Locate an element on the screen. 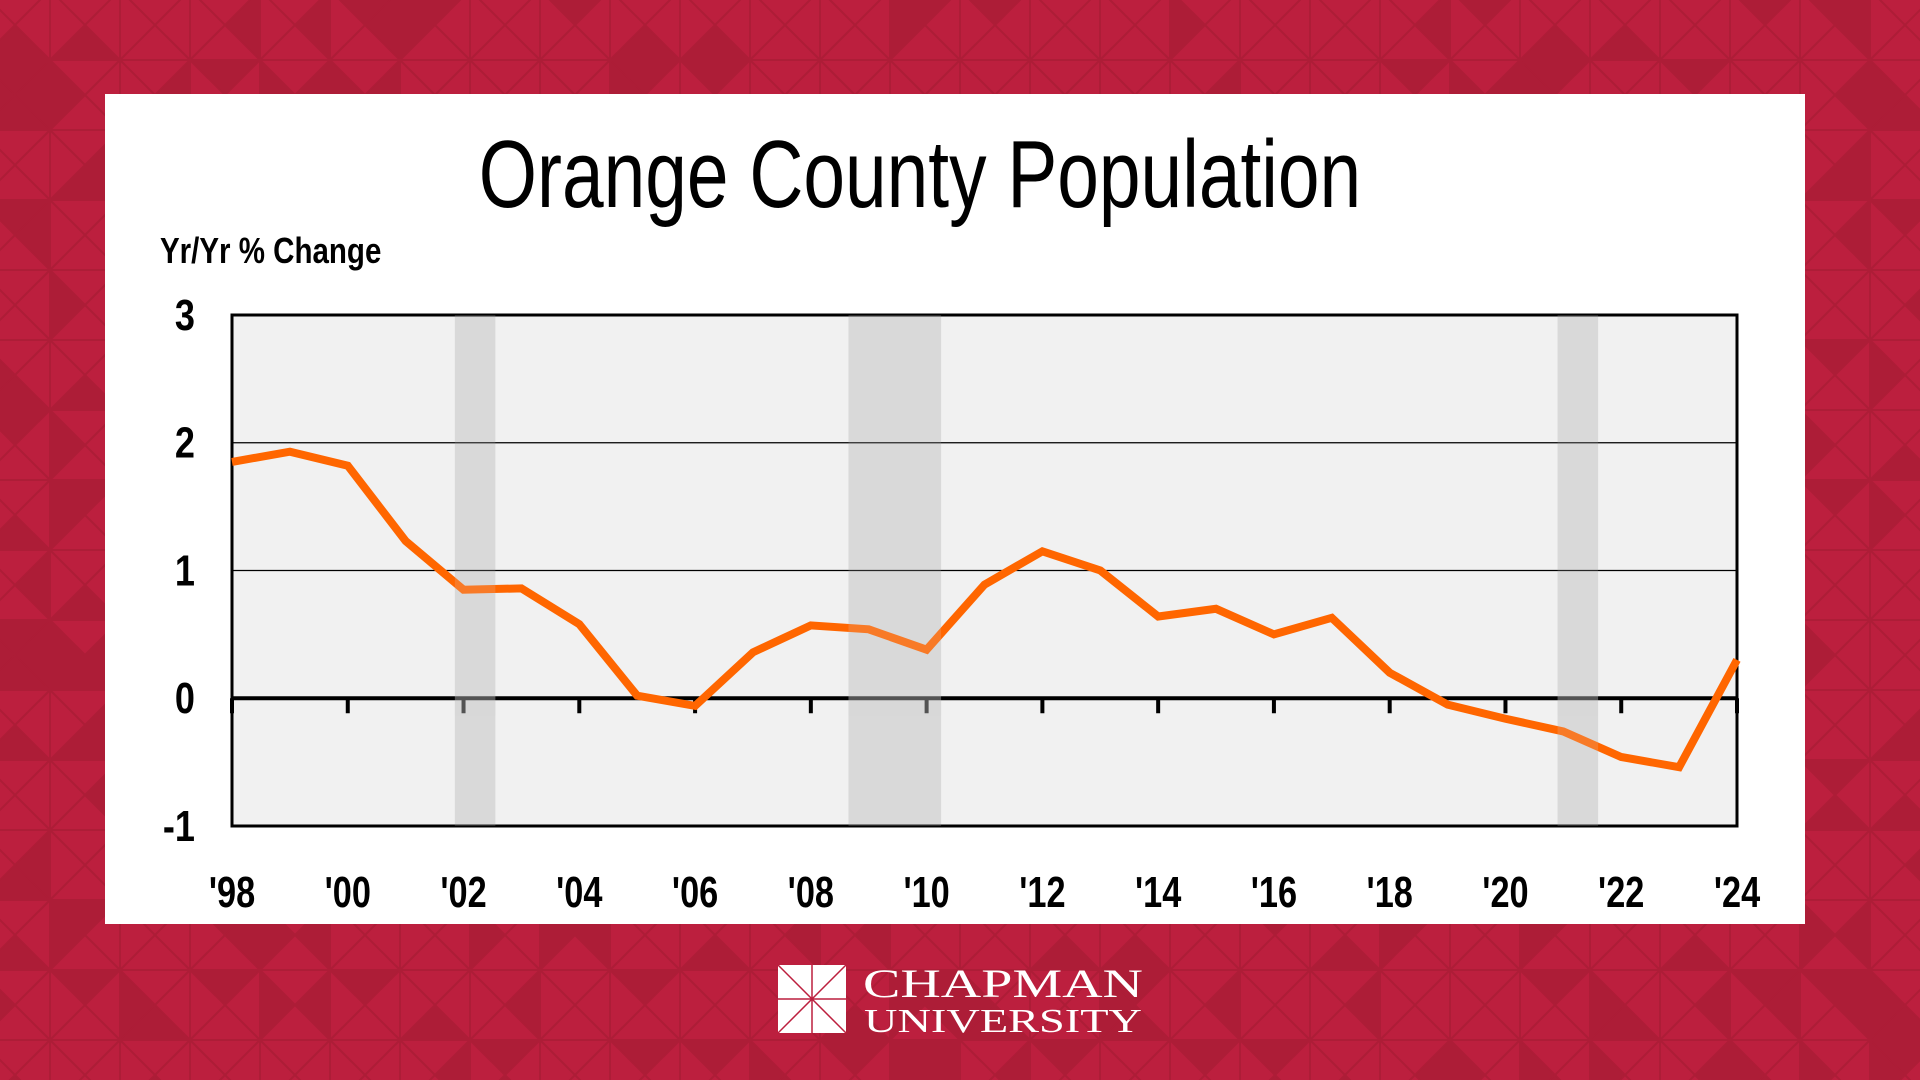 This screenshot has height=1080, width=1920. chart-title: Orange County Population is located at coordinates (920, 174).